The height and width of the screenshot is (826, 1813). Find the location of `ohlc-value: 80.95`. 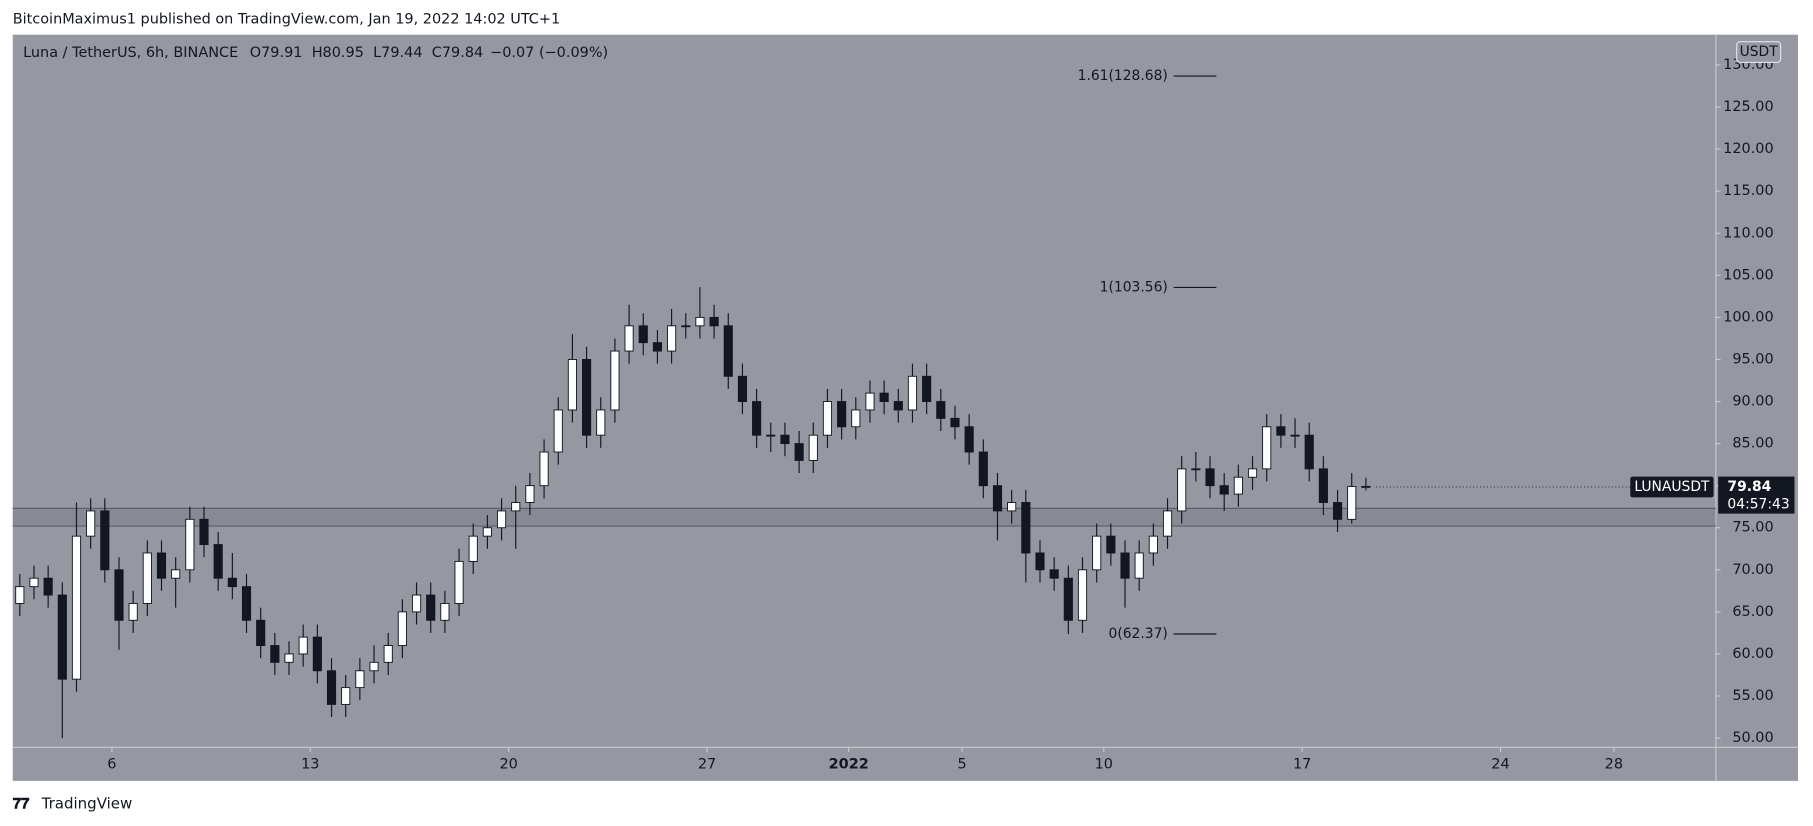

ohlc-value: 80.95 is located at coordinates (343, 53).